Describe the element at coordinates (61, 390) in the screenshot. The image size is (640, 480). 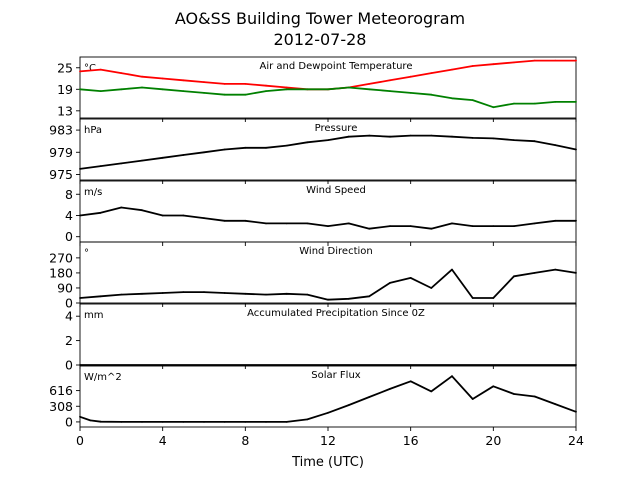
I see `y-tick-label: 616` at that location.